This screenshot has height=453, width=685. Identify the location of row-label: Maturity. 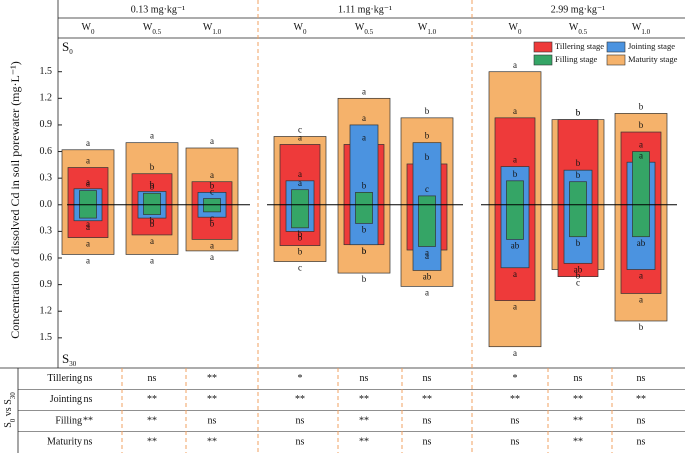
(64, 442).